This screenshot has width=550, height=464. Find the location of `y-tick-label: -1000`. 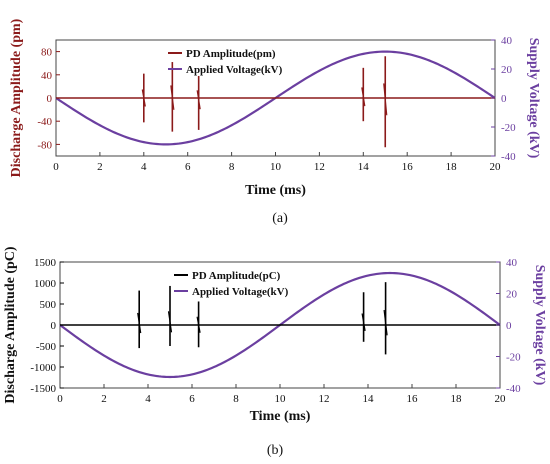

y-tick-label: -1000 is located at coordinates (43, 368).